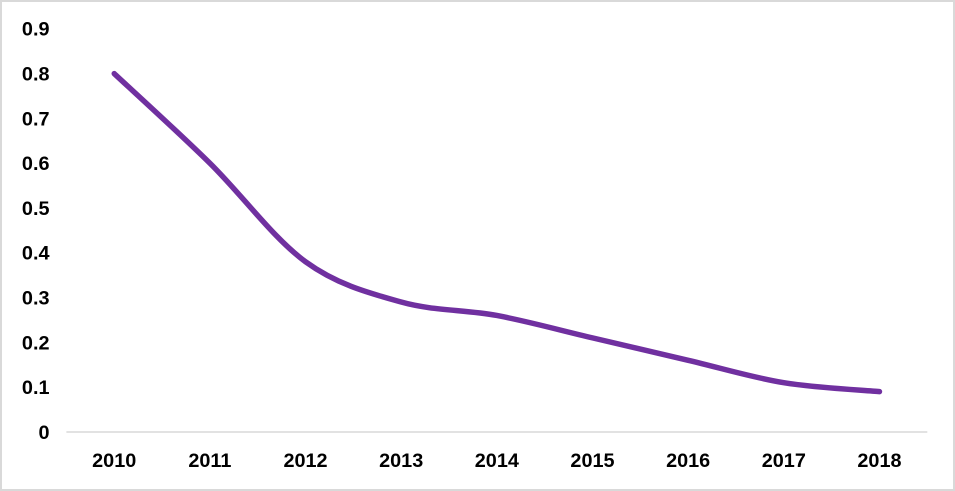 The image size is (955, 491). Describe the element at coordinates (784, 461) in the screenshot. I see `x-axis-label: 2017` at that location.